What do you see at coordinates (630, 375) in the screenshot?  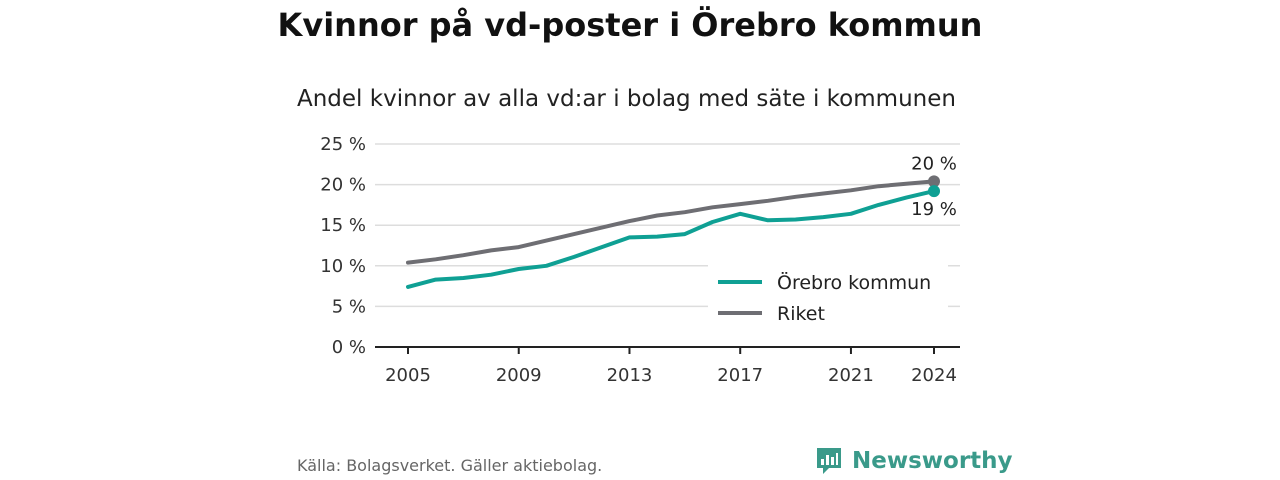 I see `x-tick-label: 2013` at bounding box center [630, 375].